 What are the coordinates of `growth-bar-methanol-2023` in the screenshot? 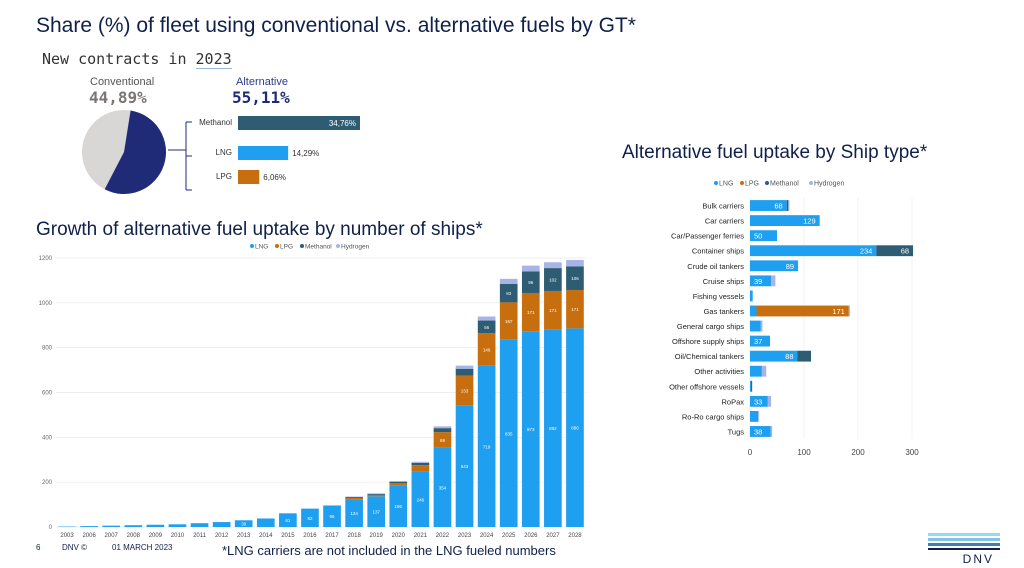 It's located at (464, 372).